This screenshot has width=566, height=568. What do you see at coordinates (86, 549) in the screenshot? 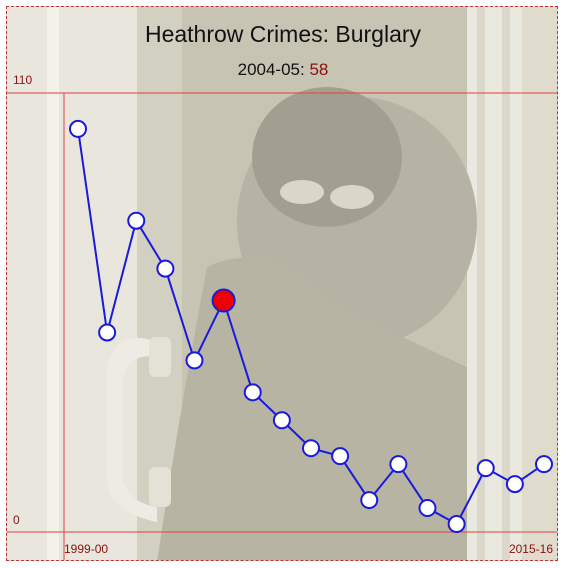
I see `x-first-label: 1999-00` at bounding box center [86, 549].